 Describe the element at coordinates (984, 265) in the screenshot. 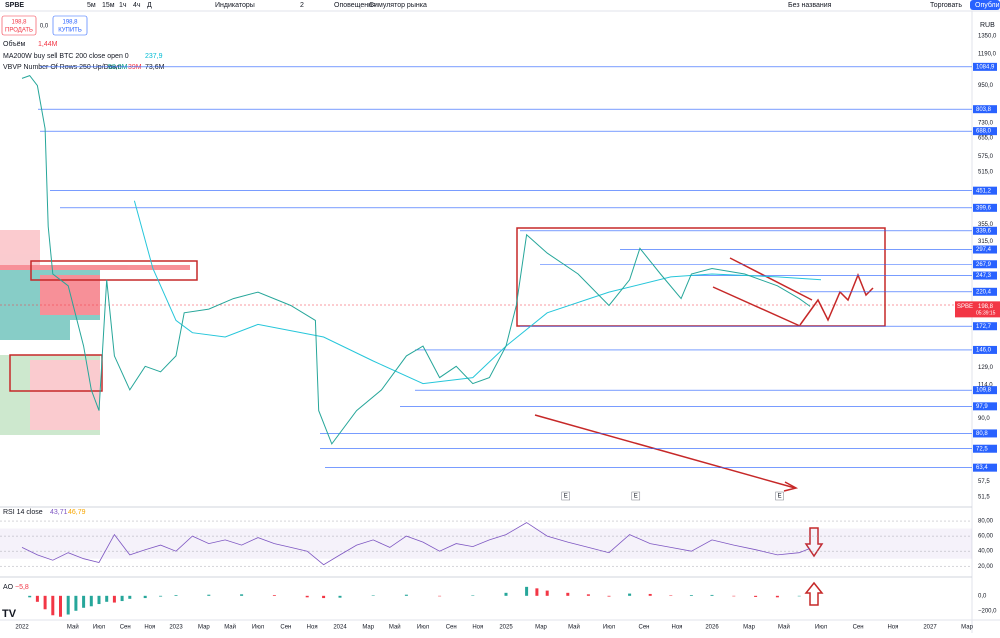

I see `price-tick-label: 267,9` at that location.